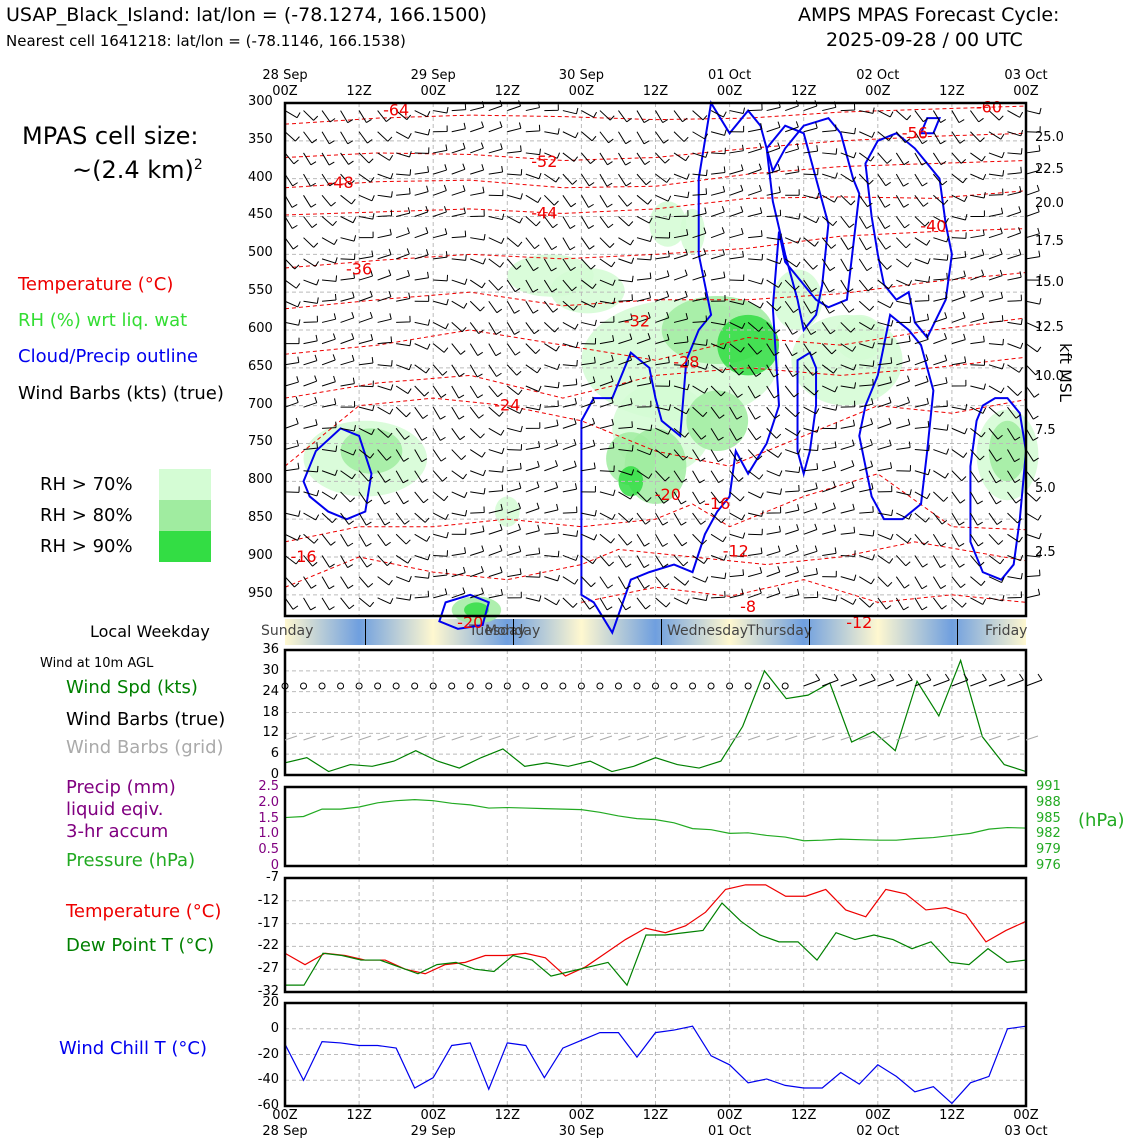 This screenshot has height=1140, width=1140. I want to click on temp-contour-label: -56, so click(915, 132).